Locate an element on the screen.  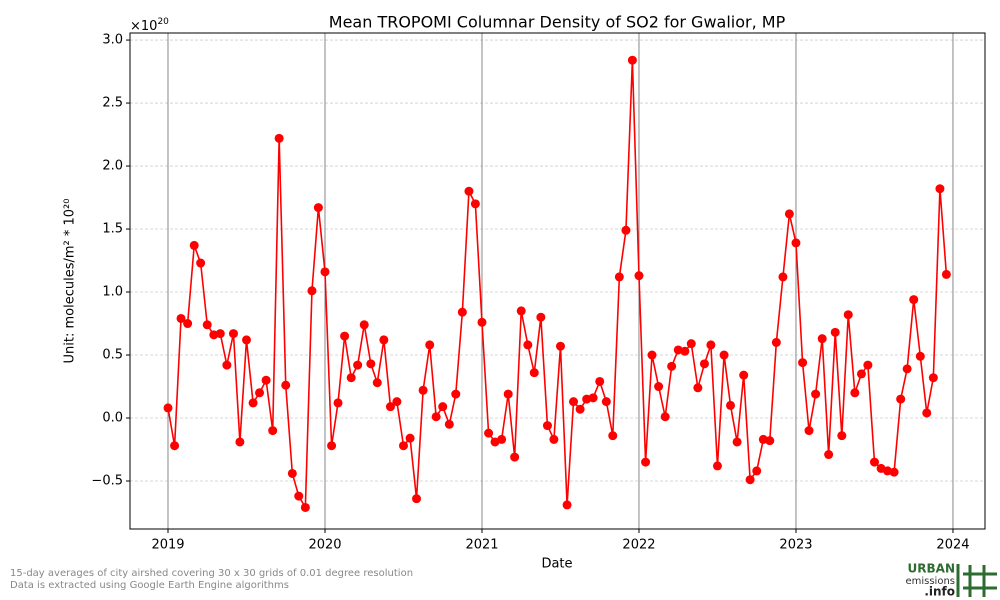
logo-icon is located at coordinates (976, 580).